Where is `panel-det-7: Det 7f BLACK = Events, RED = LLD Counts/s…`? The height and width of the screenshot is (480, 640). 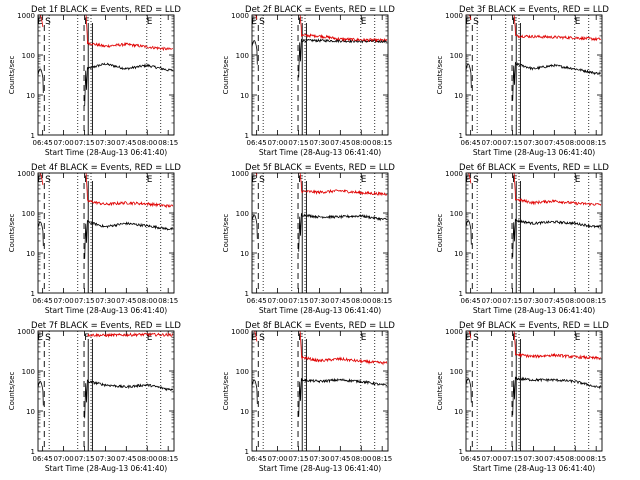
panel-det-7: Det 7f BLACK = Events, RED = LLD Counts/s… is located at coordinates (94, 397).